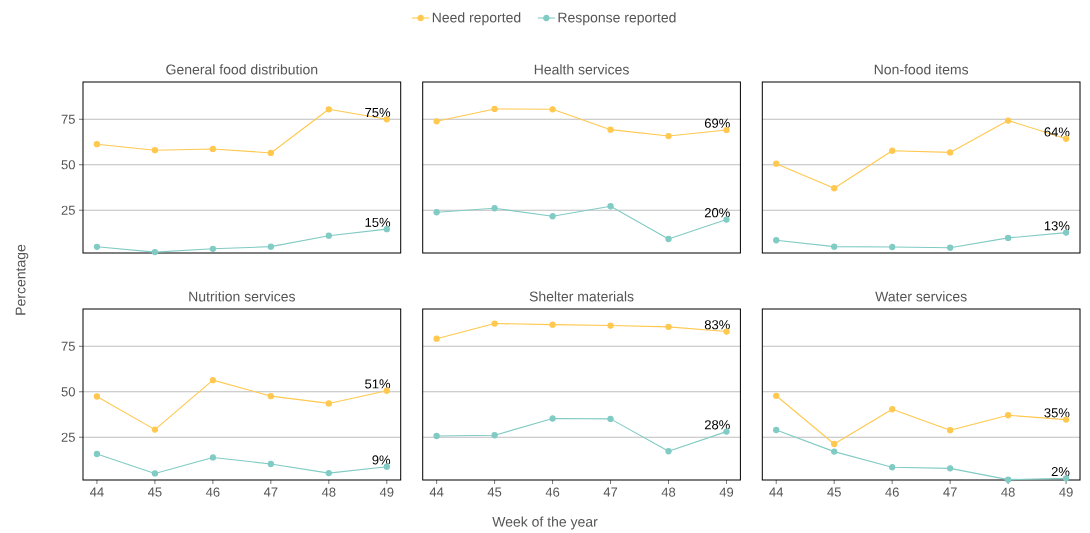  I want to click on data-label: 9%, so click(381, 460).